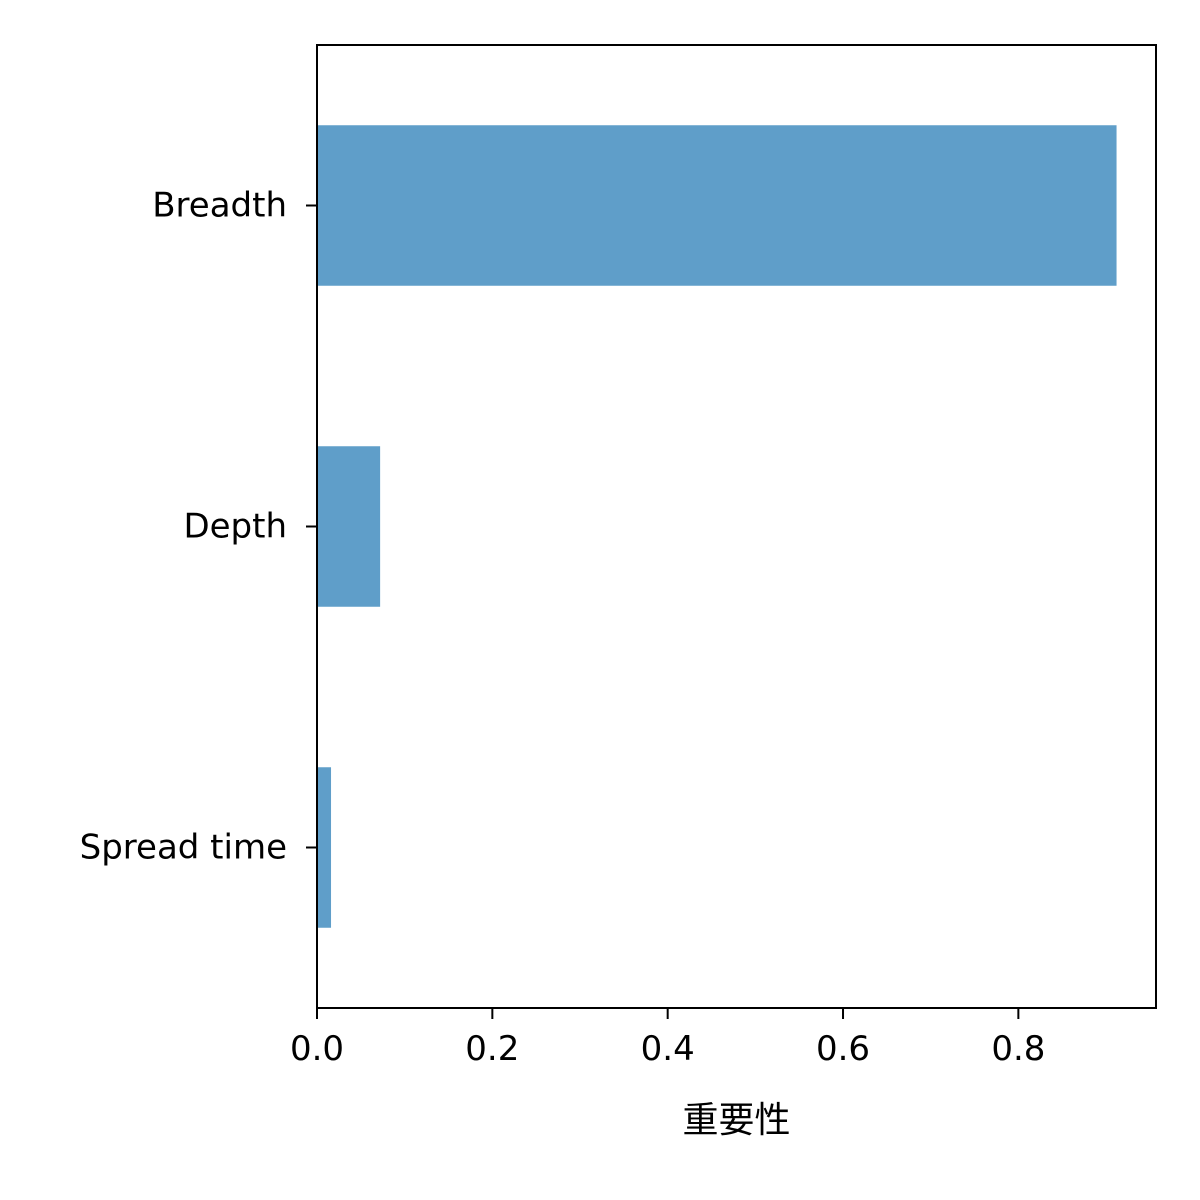 The image size is (1200, 1200). What do you see at coordinates (668, 1049) in the screenshot?
I see `x-tick-label-2: 0.4` at bounding box center [668, 1049].